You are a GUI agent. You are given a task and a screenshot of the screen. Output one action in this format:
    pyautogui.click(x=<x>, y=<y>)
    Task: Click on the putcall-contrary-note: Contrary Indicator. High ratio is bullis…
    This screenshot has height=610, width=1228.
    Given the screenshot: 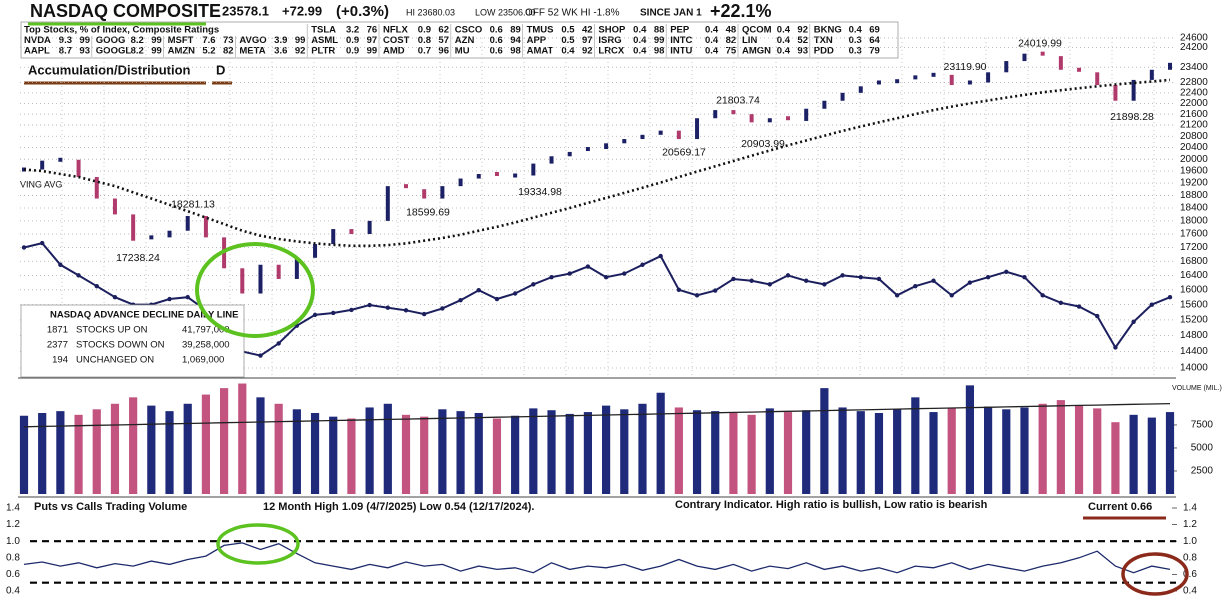 What is the action you would take?
    pyautogui.click(x=831, y=505)
    